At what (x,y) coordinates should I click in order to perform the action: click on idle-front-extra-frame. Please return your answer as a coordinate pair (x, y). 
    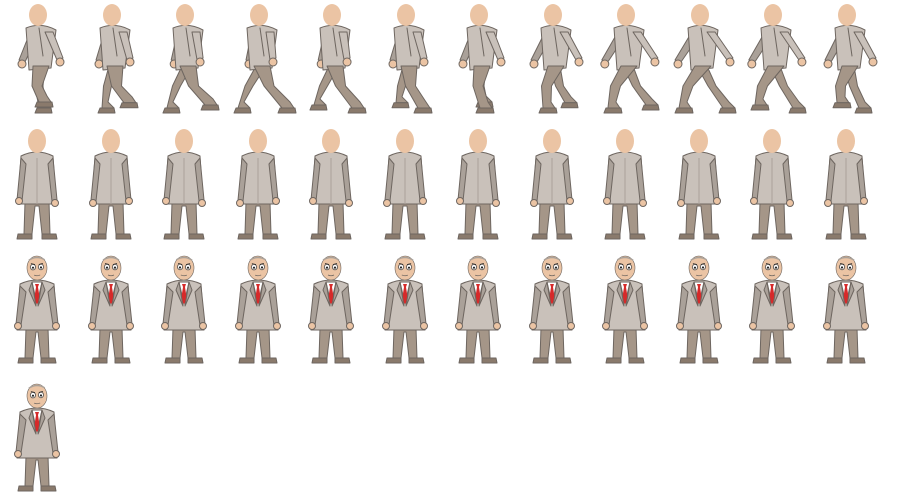
    Looking at the image, I should click on (37, 441).